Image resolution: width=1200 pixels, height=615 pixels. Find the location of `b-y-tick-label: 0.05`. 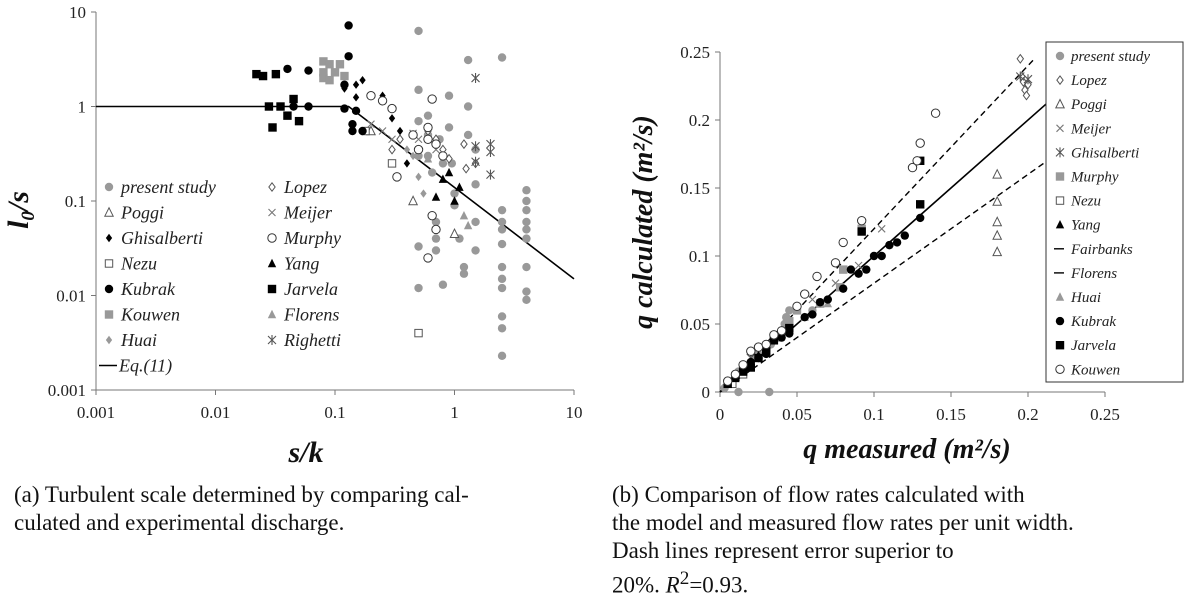

b-y-tick-label: 0.05 is located at coordinates (695, 324).